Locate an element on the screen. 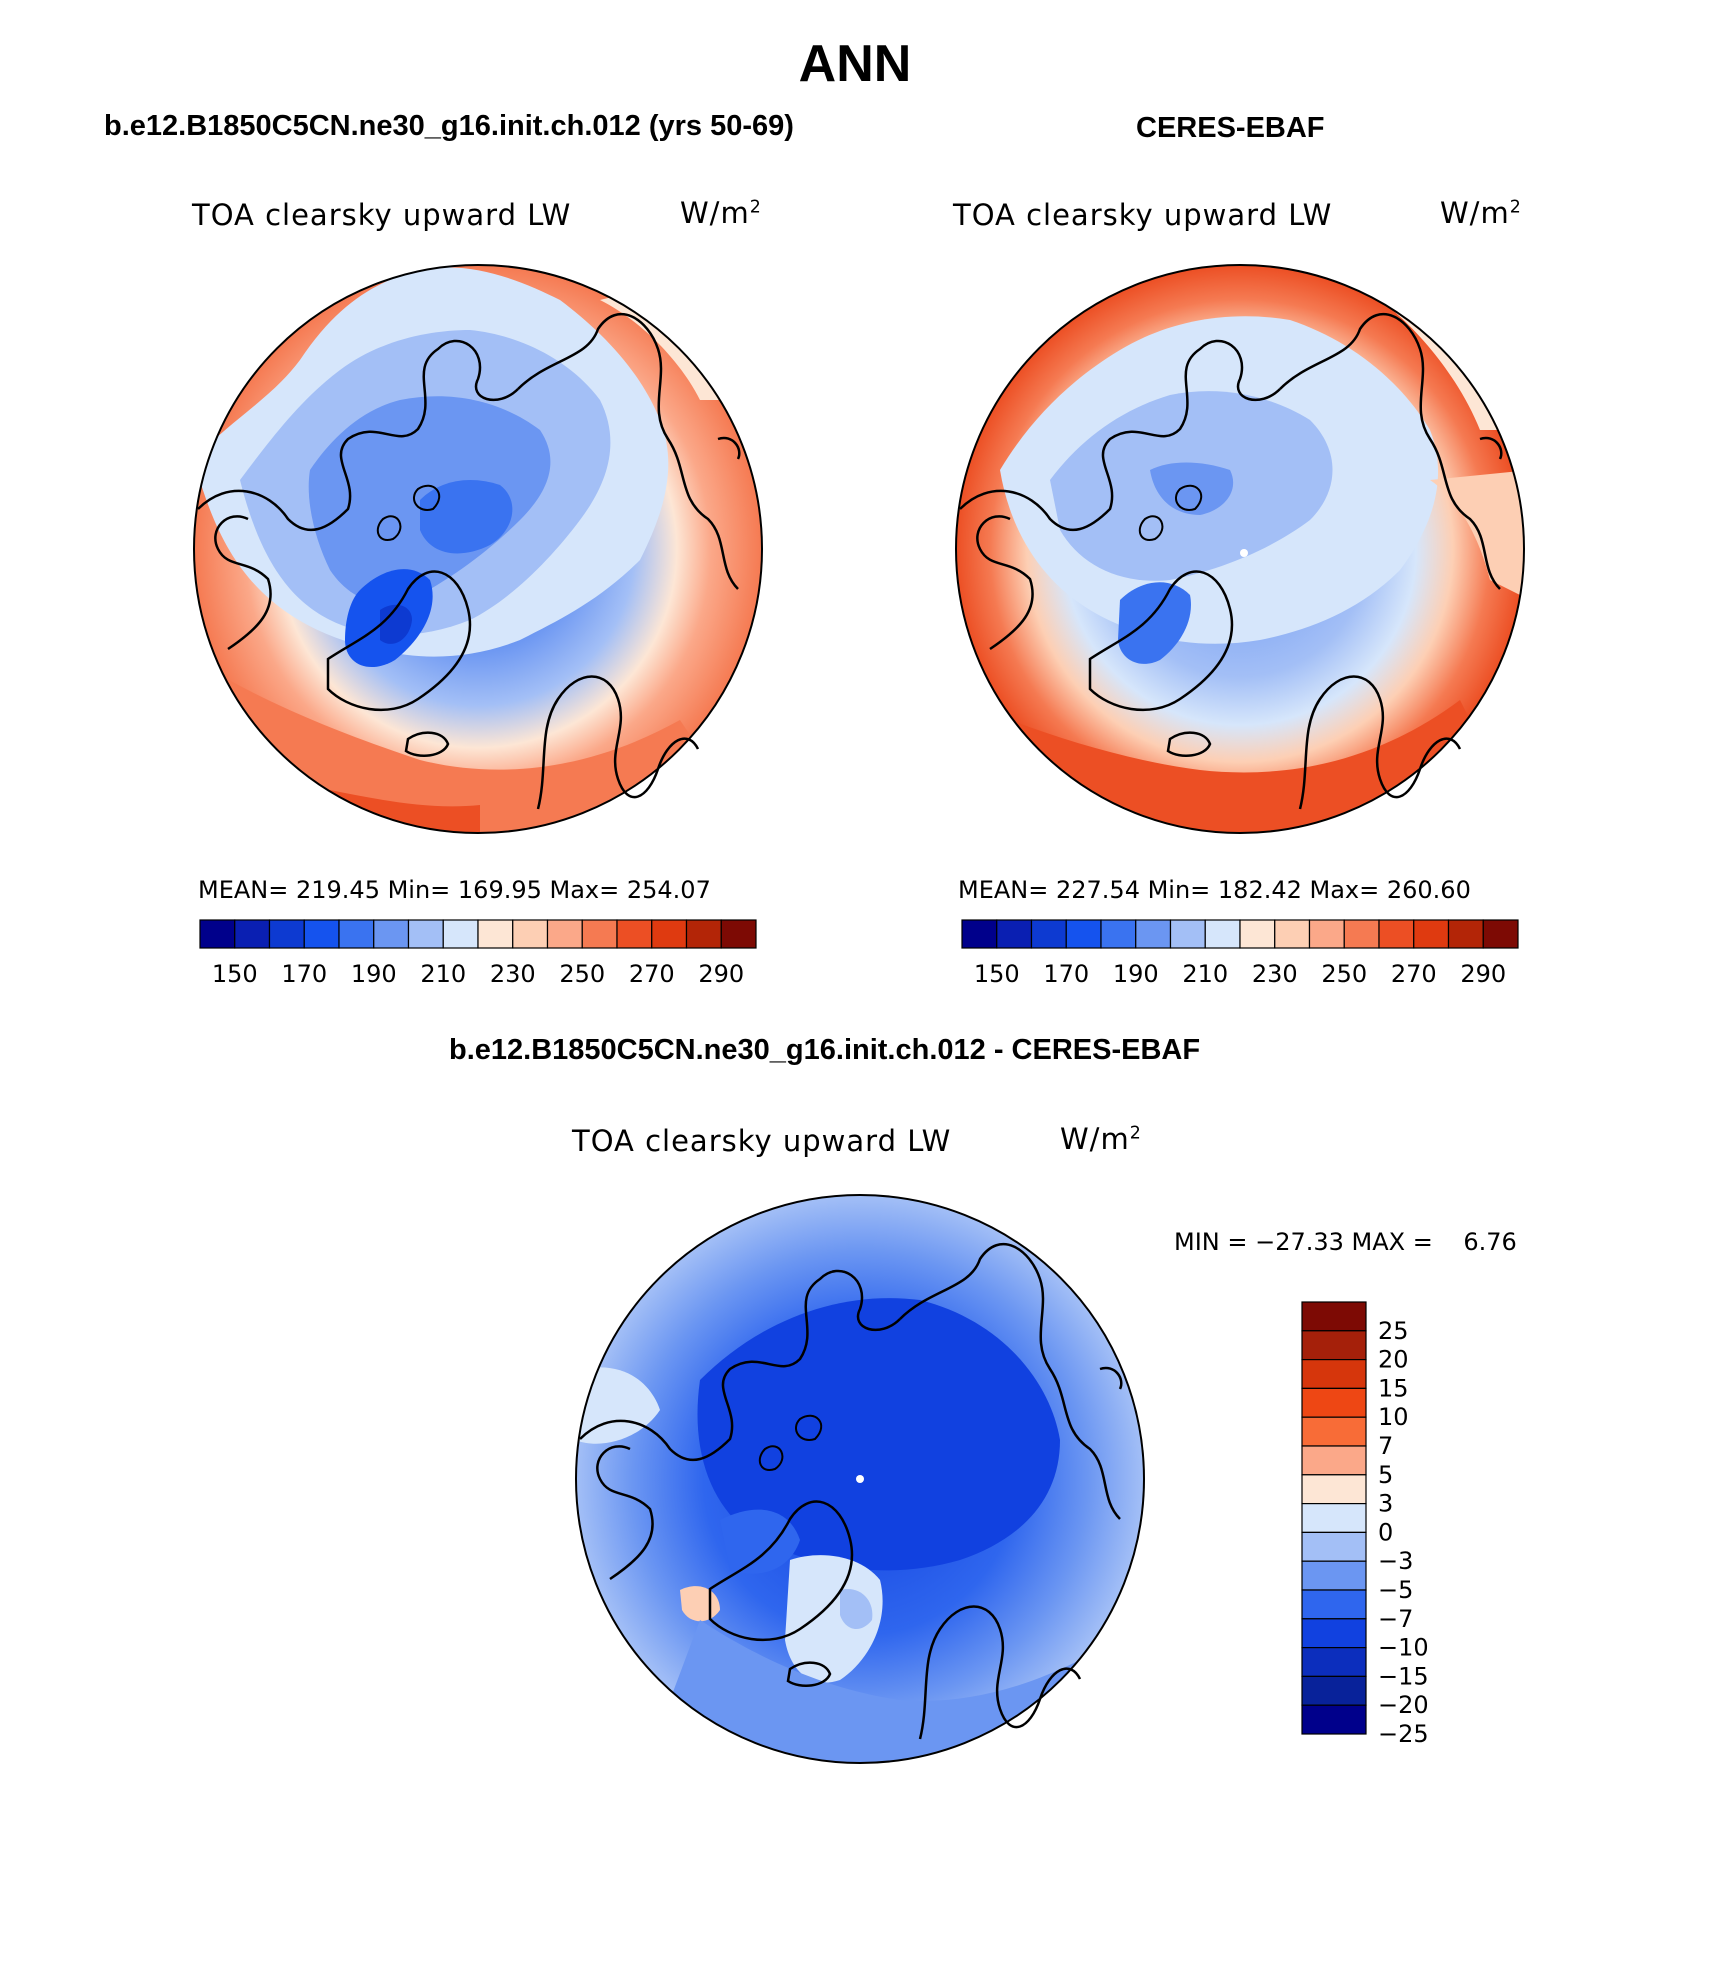  obs-colorbar-tick-label: 210 is located at coordinates (1205, 974).